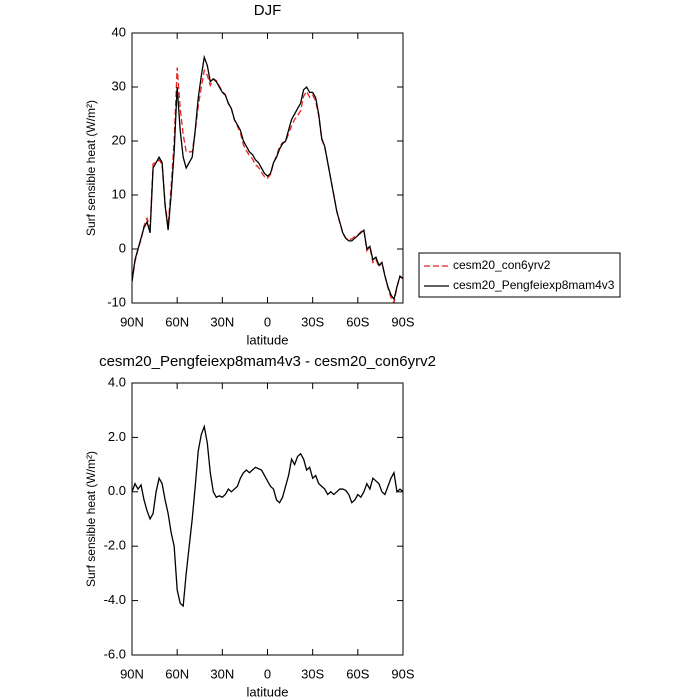 This screenshot has width=700, height=700. What do you see at coordinates (117, 436) in the screenshot?
I see `y-tick-label: 2.0` at bounding box center [117, 436].